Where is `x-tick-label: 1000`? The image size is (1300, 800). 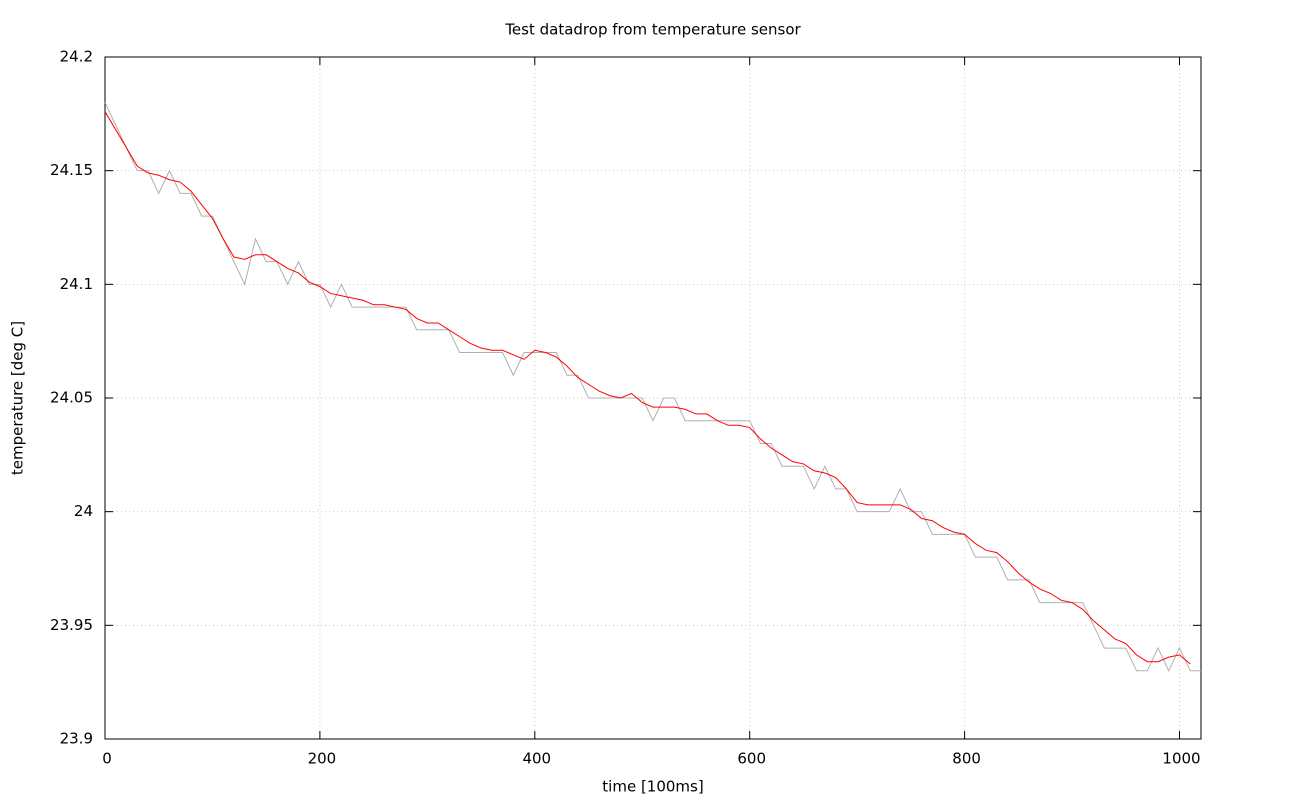
x-tick-label: 1000 is located at coordinates (1181, 759).